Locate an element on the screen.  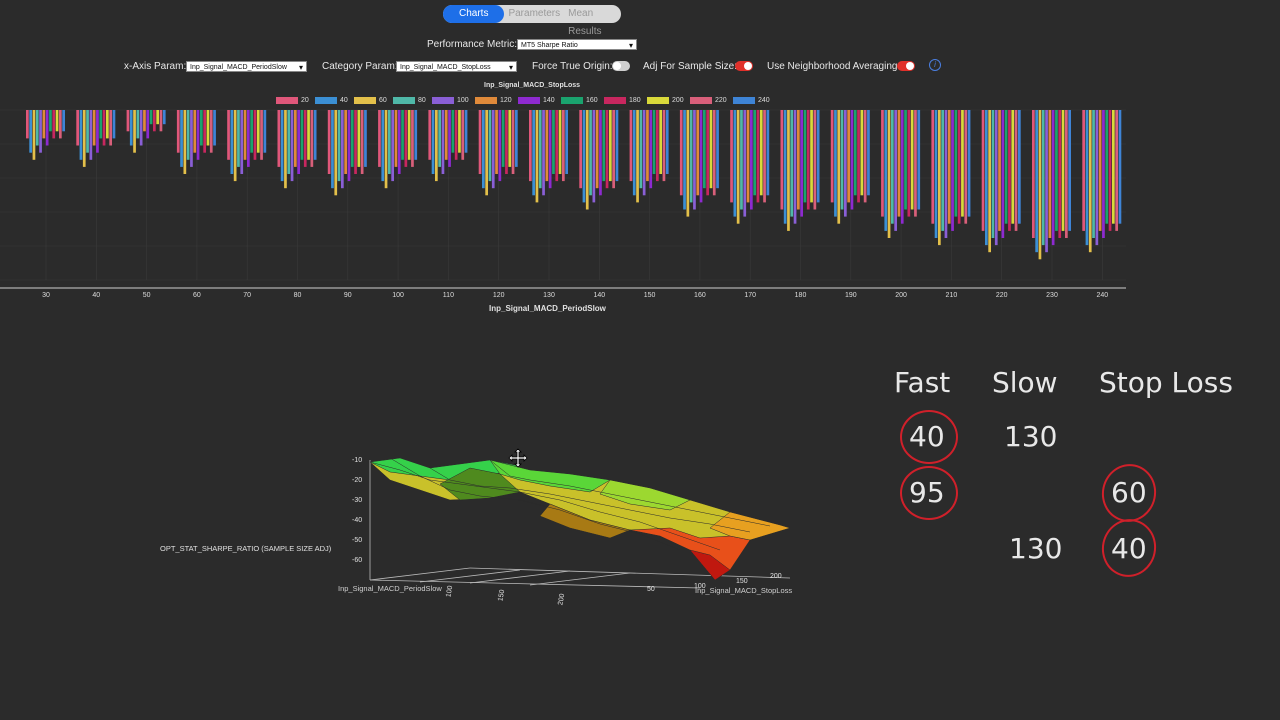
performance-metric-select: MT5 Sharpe Ratio is located at coordinates (577, 44).